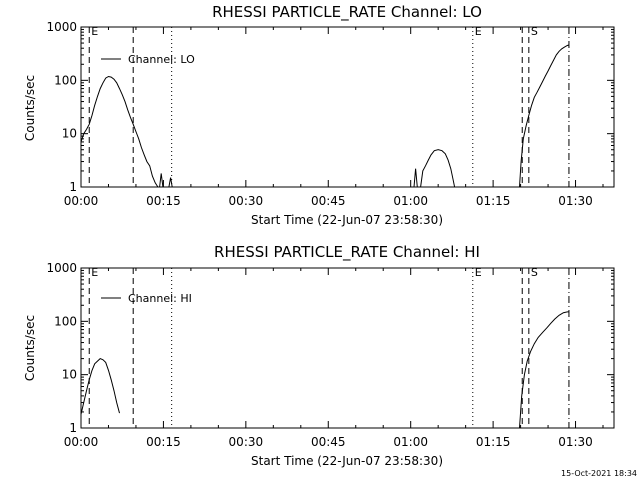  I want to click on panel-lo-x-tick-label: 00:45, so click(328, 201).